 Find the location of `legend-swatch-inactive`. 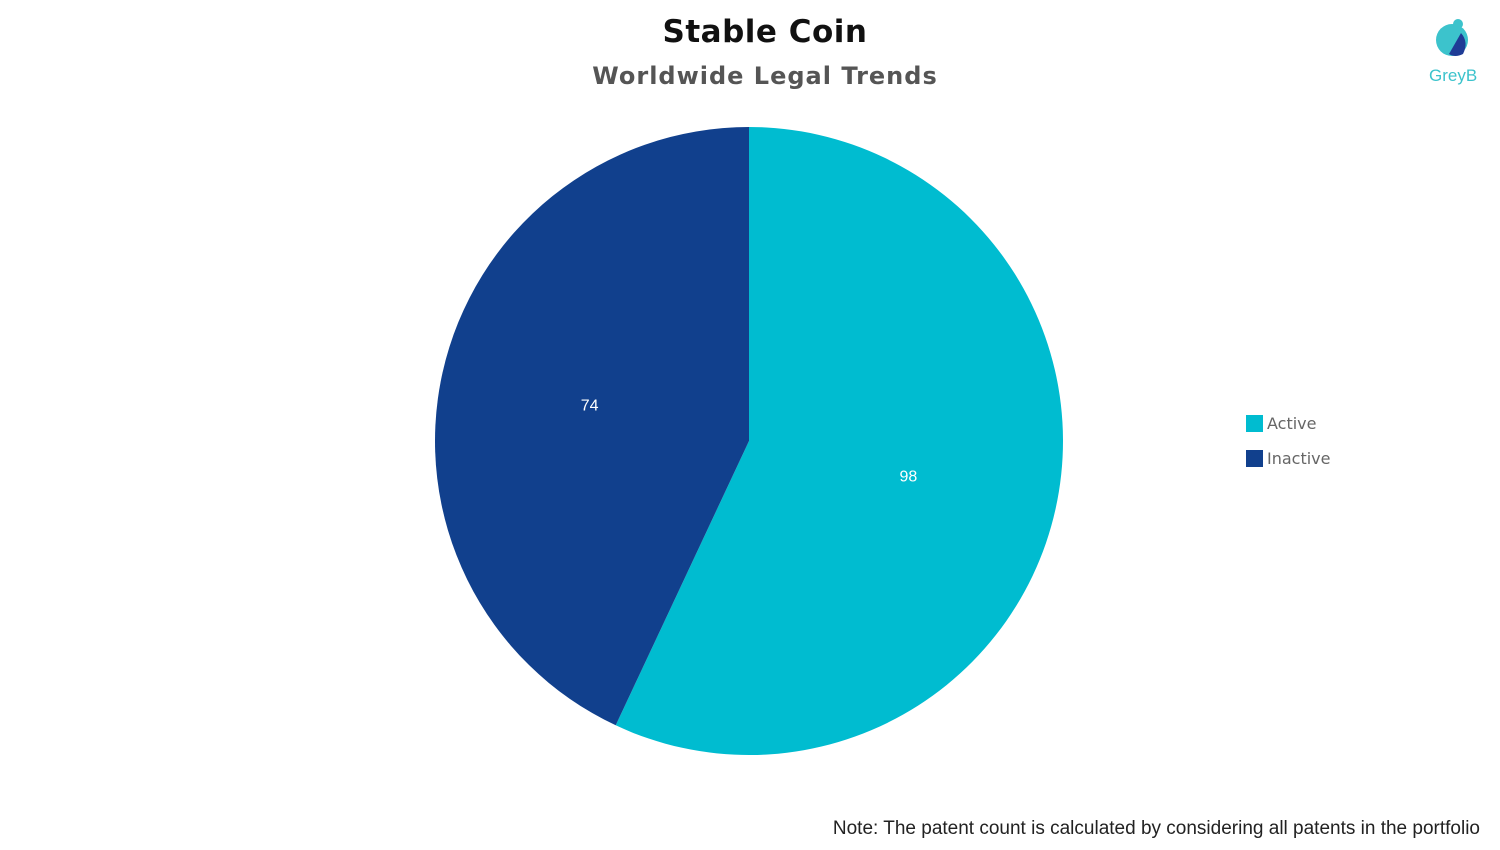

legend-swatch-inactive is located at coordinates (1254, 458).